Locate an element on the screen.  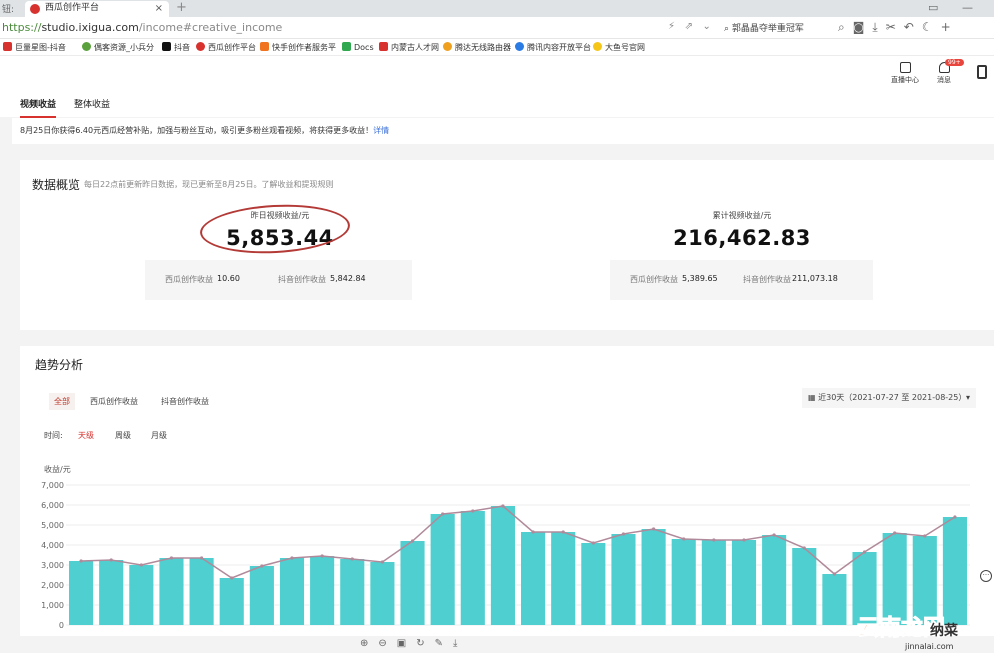
active-tab: 西瓜创作平台 × is located at coordinates (97, 9).